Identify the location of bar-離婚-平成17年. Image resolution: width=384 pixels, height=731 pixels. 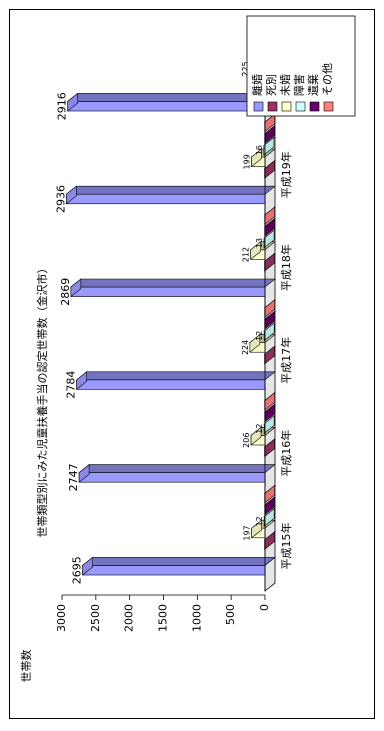
(171, 384).